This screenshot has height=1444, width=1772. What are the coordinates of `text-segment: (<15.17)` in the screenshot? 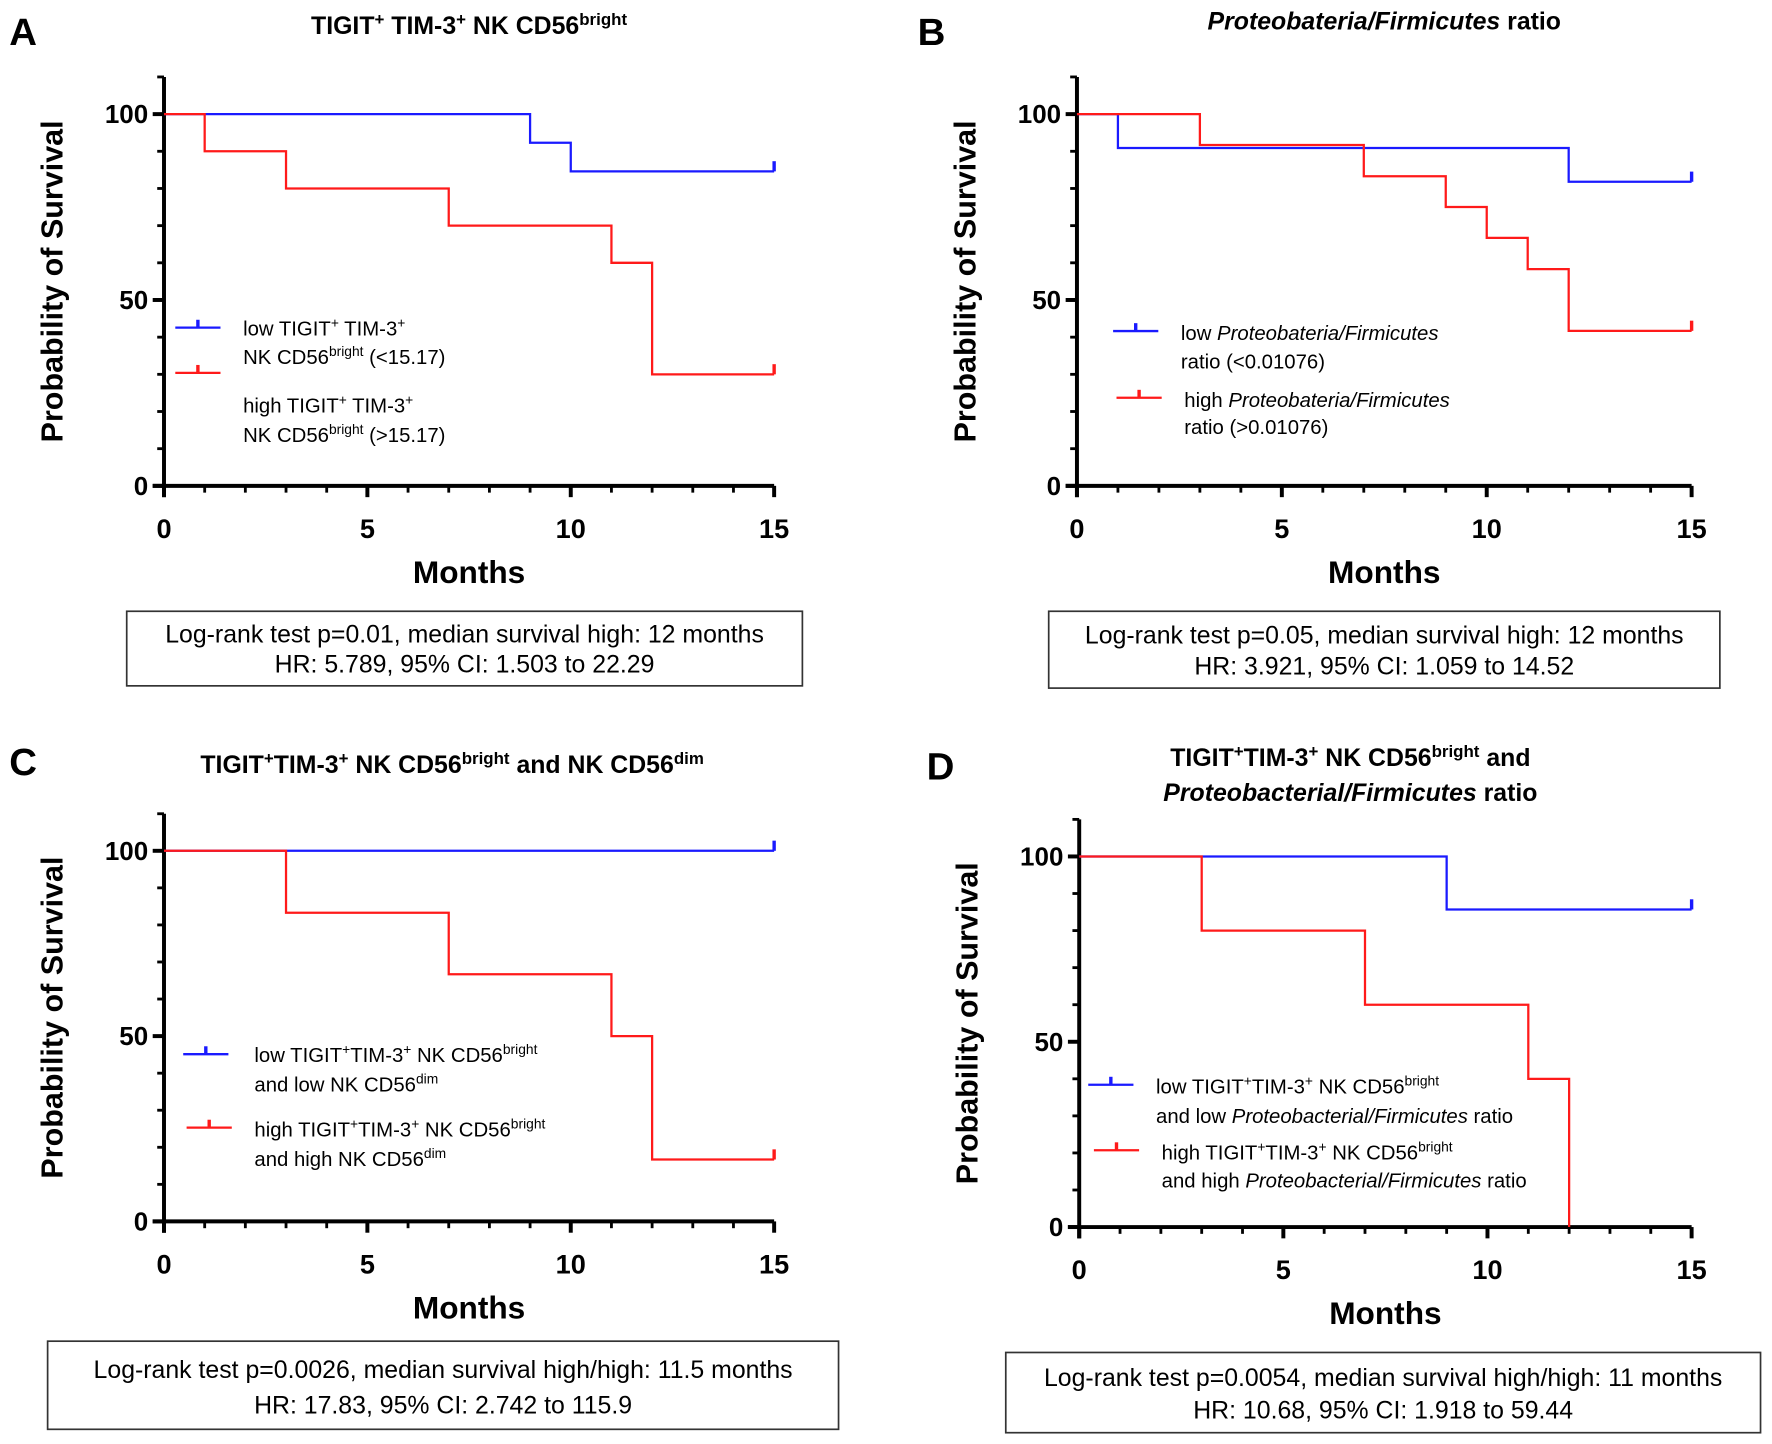 It's located at (405, 358).